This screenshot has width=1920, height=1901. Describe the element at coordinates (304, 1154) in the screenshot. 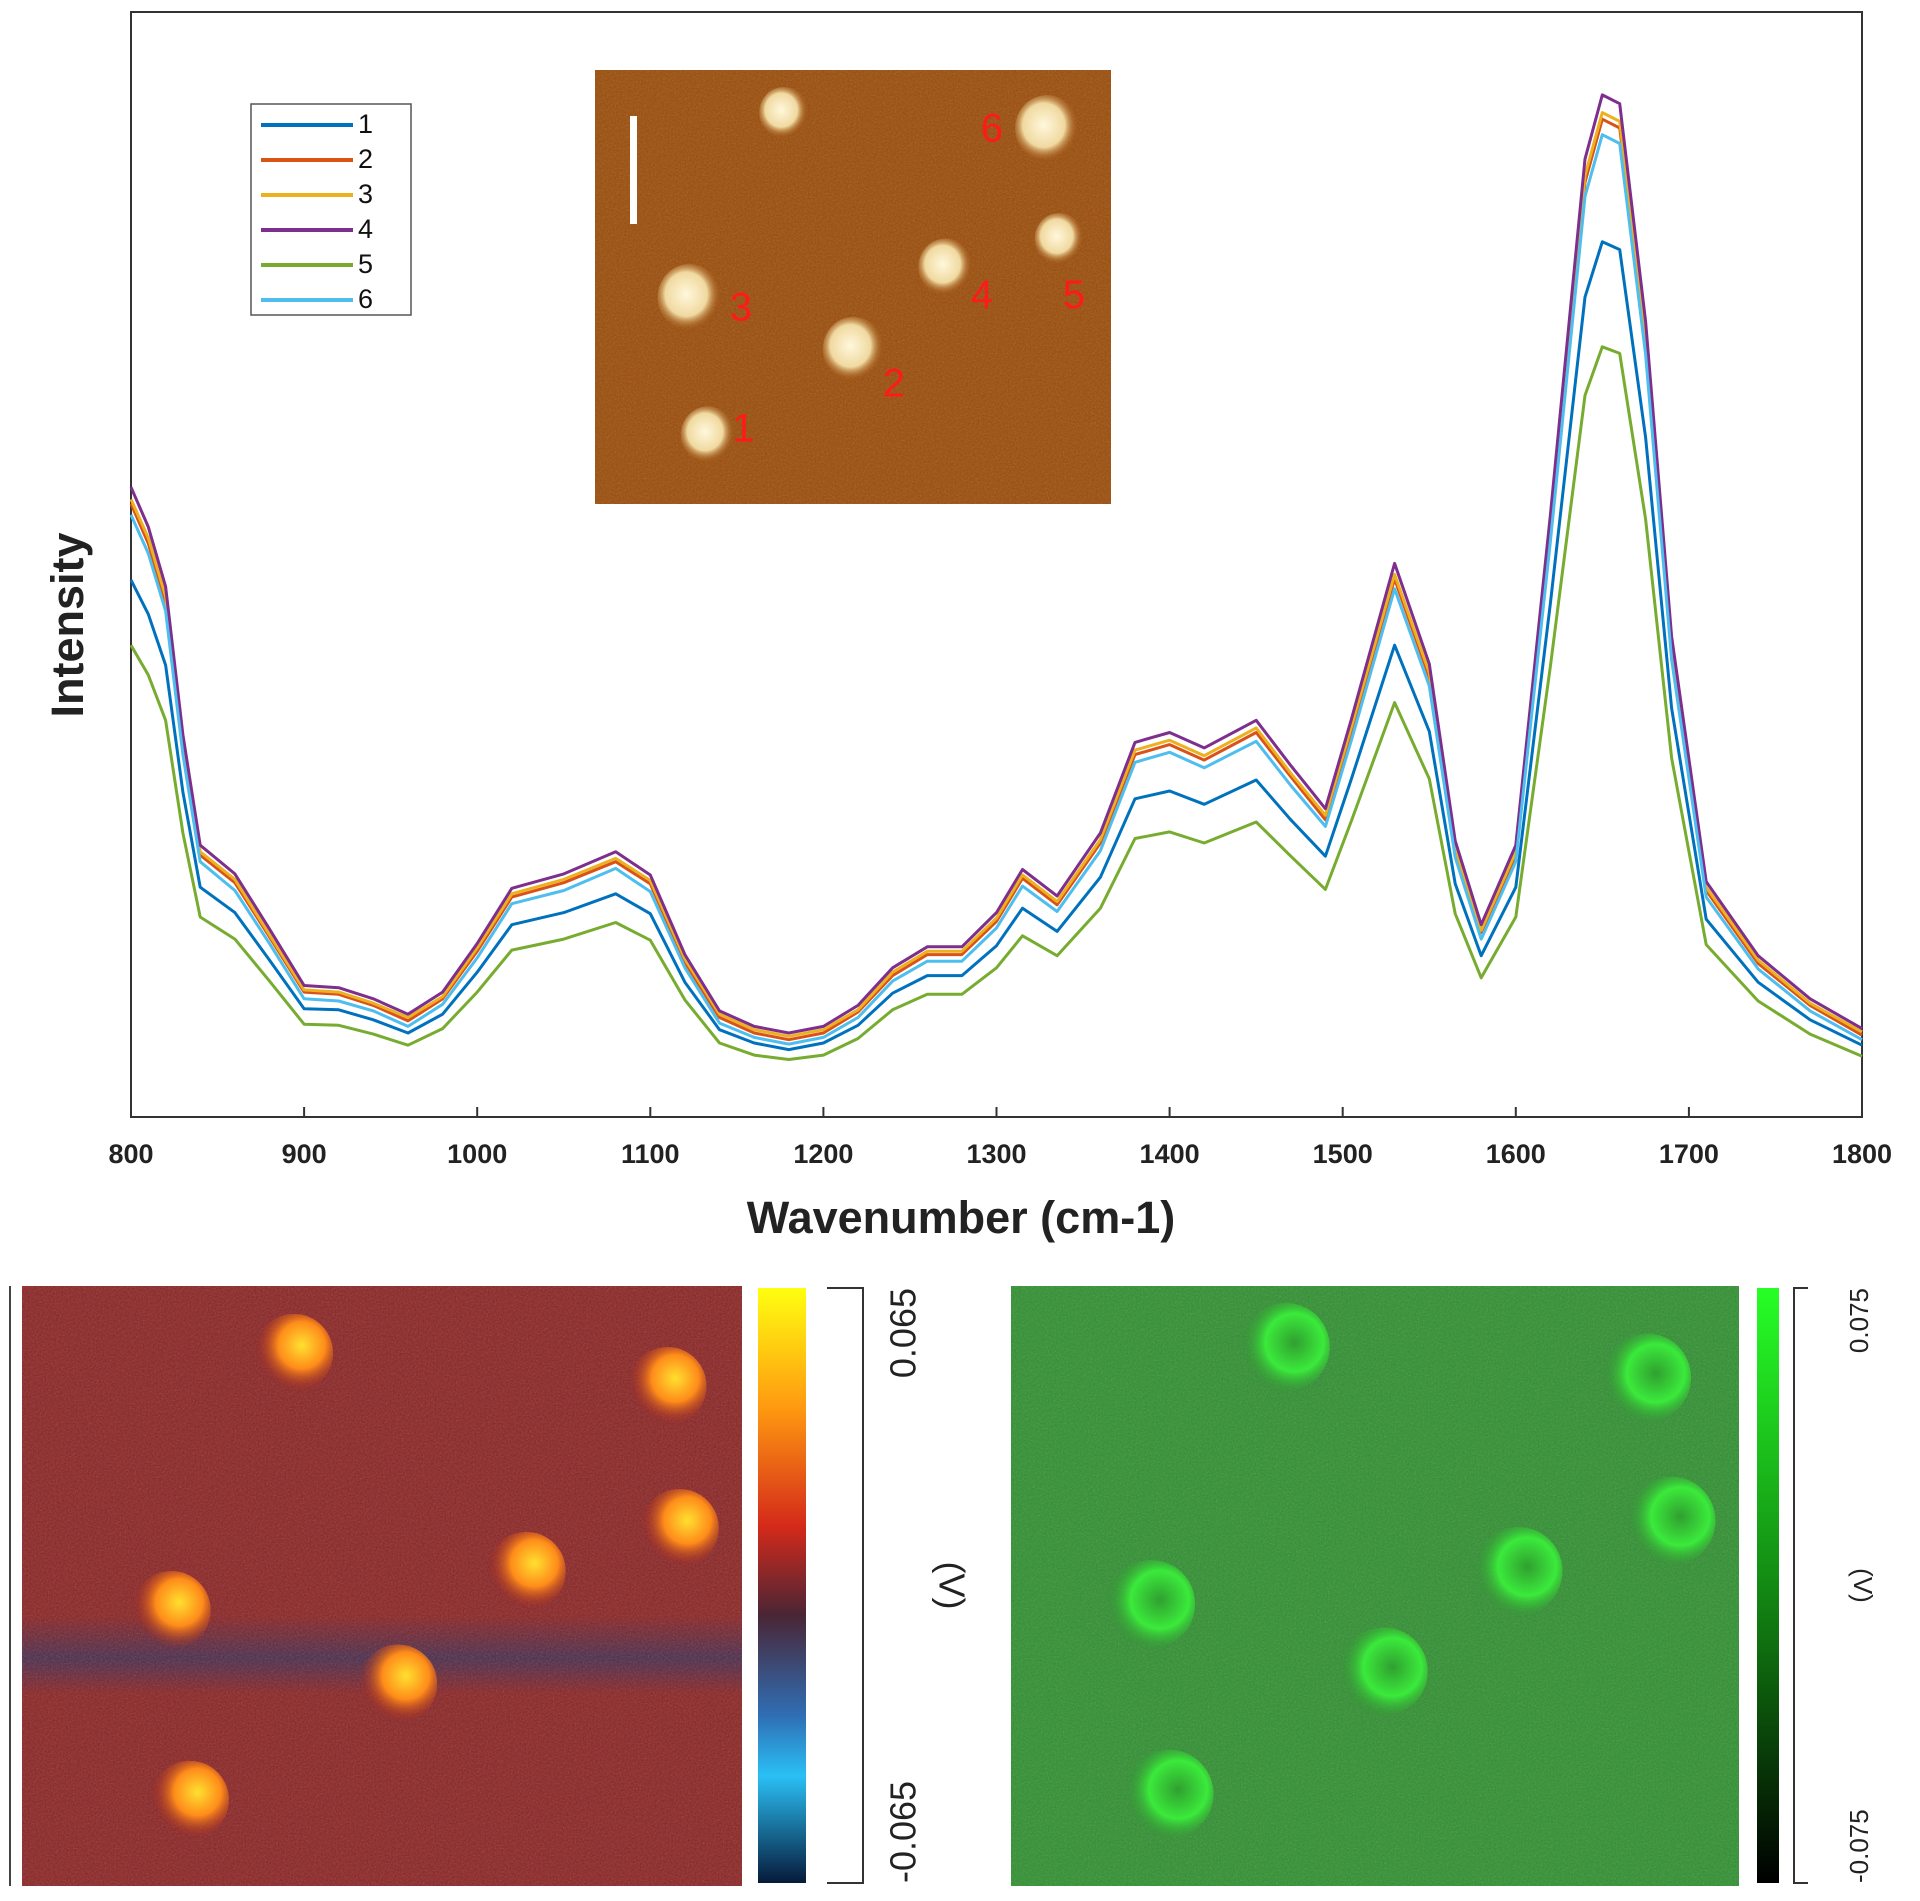

I see `x-tick-label: 900` at that location.